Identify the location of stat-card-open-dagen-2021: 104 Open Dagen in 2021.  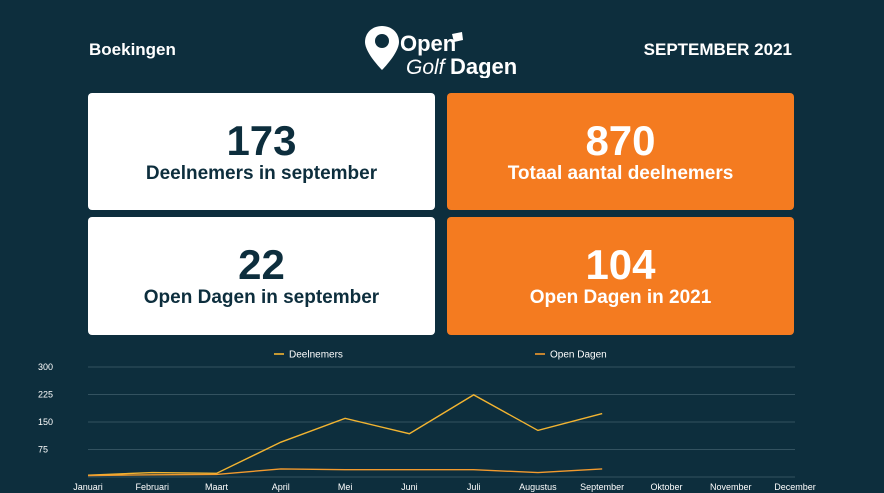
(620, 276).